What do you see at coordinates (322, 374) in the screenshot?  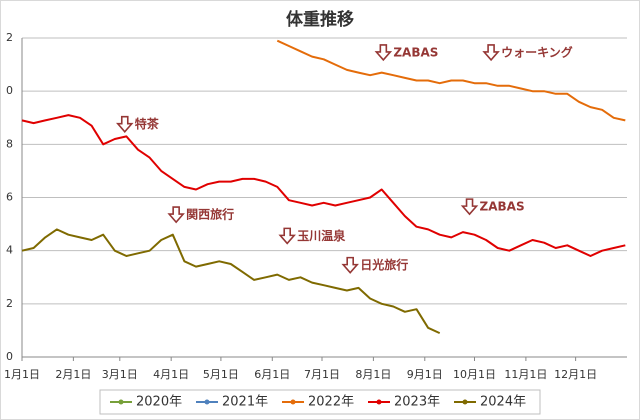 I see `x-tick-label: 7月1日` at bounding box center [322, 374].